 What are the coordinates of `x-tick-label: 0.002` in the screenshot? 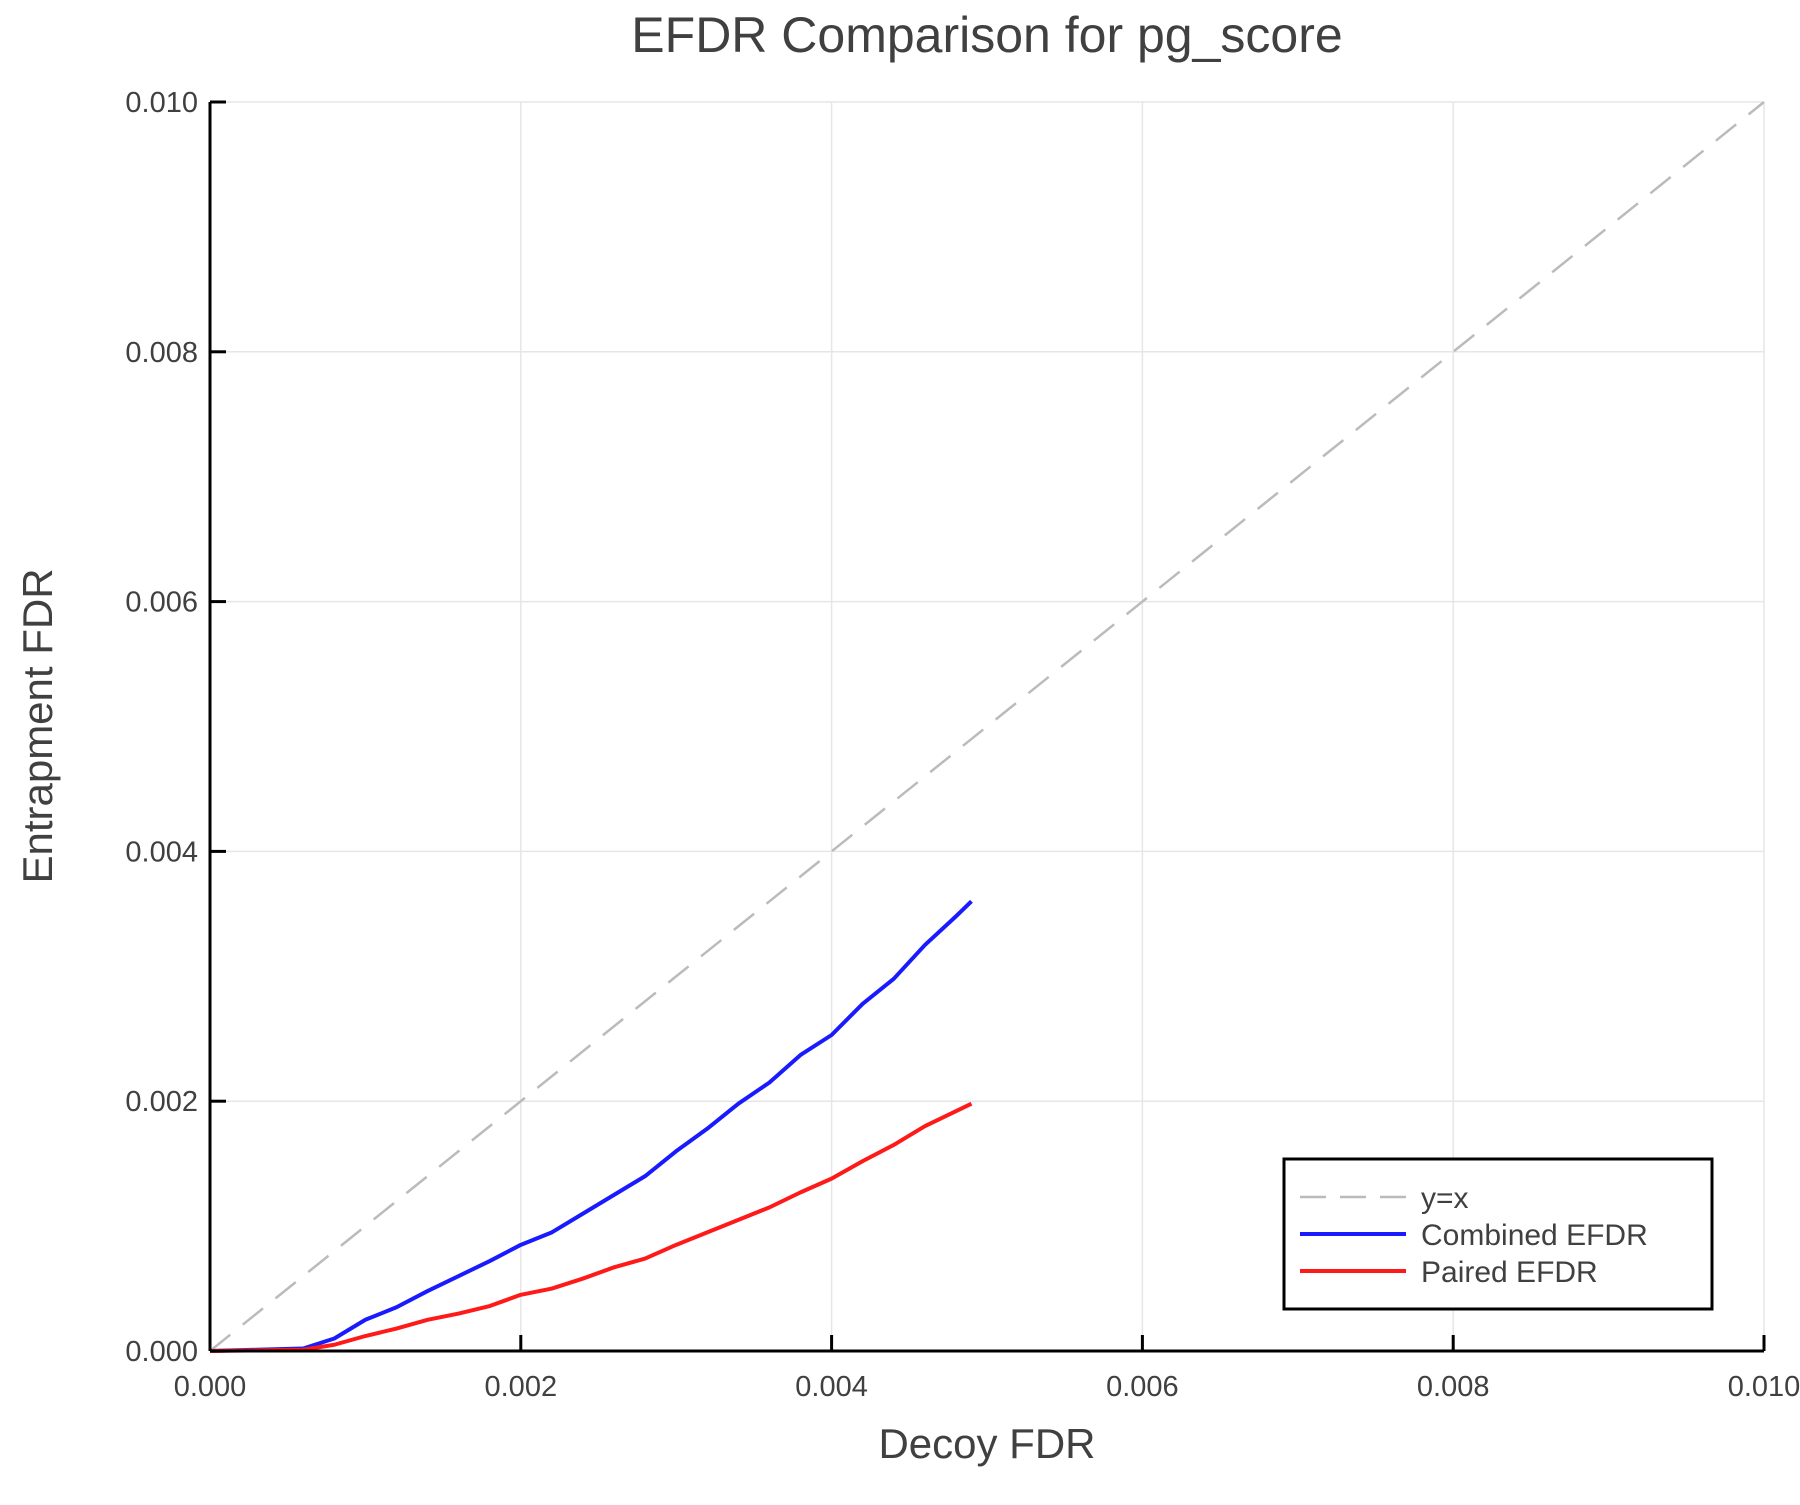 It's located at (521, 1387).